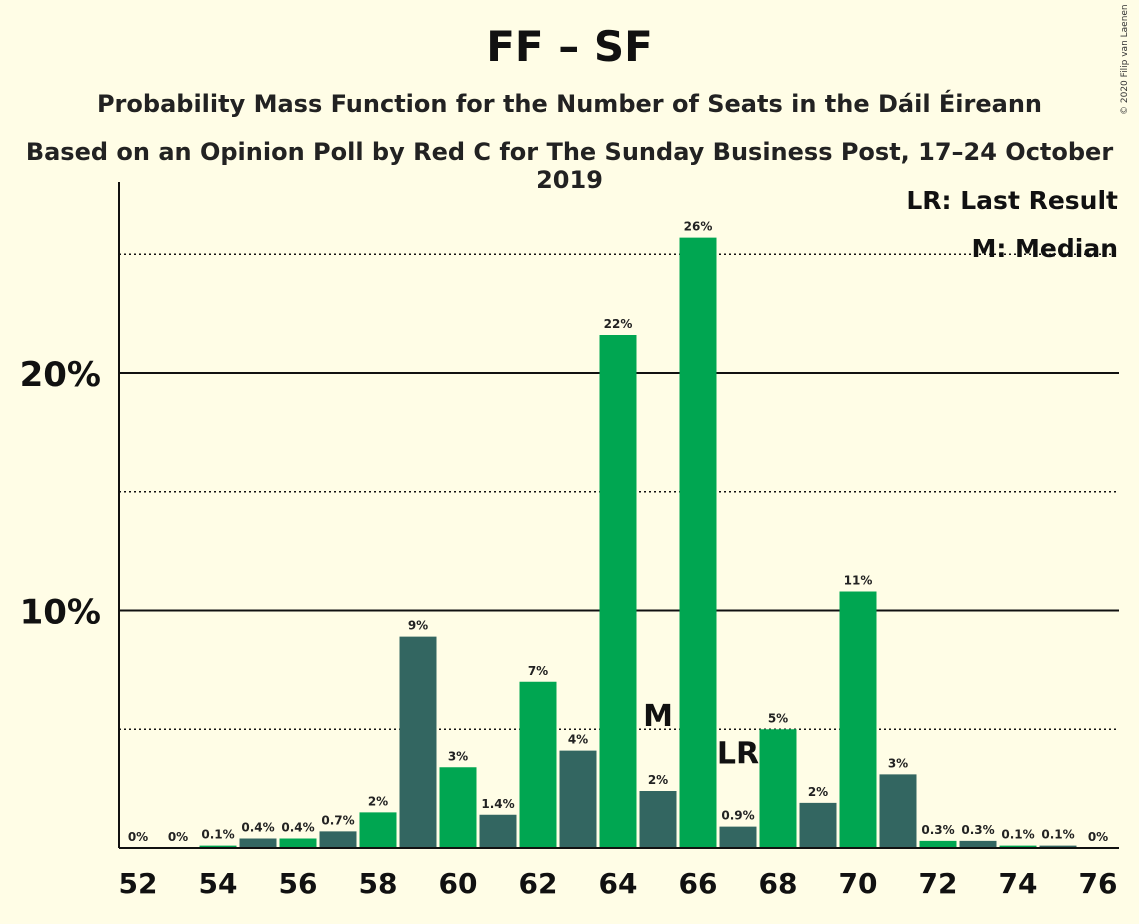 Image resolution: width=1139 pixels, height=924 pixels. I want to click on bar-label-seats-54: 0.1%, so click(217, 835).